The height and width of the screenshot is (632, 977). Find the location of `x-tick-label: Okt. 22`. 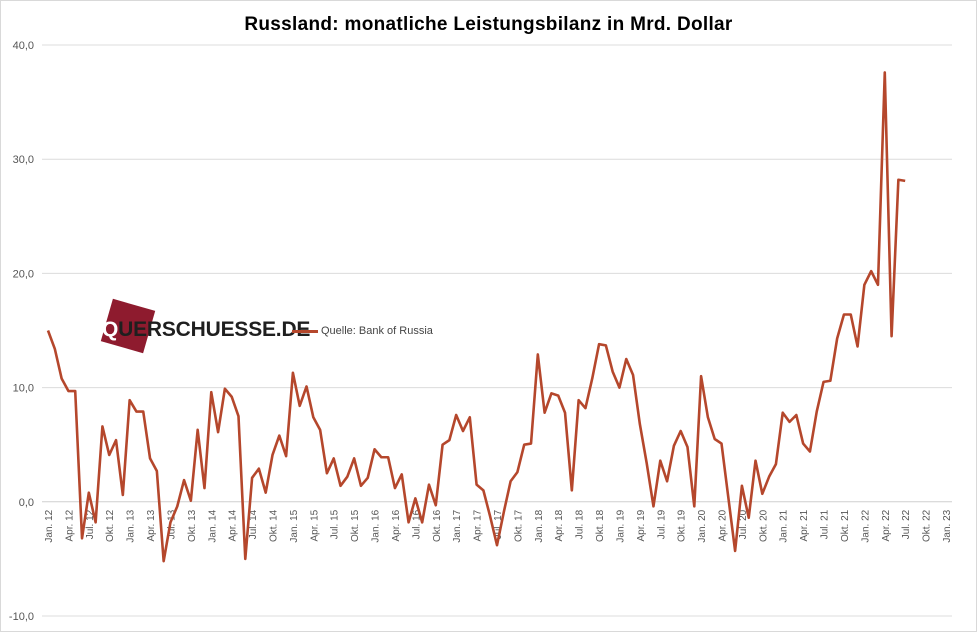

x-tick-label: Okt. 22 is located at coordinates (927, 525).